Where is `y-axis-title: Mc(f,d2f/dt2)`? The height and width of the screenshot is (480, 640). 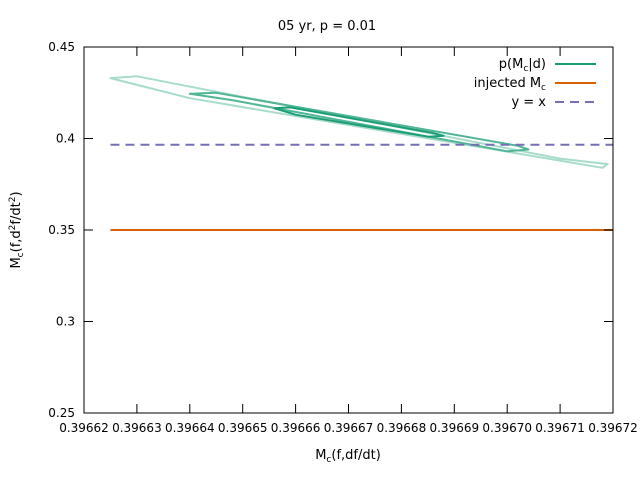
y-axis-title: Mc(f,d2f/dt2) is located at coordinates (17, 229).